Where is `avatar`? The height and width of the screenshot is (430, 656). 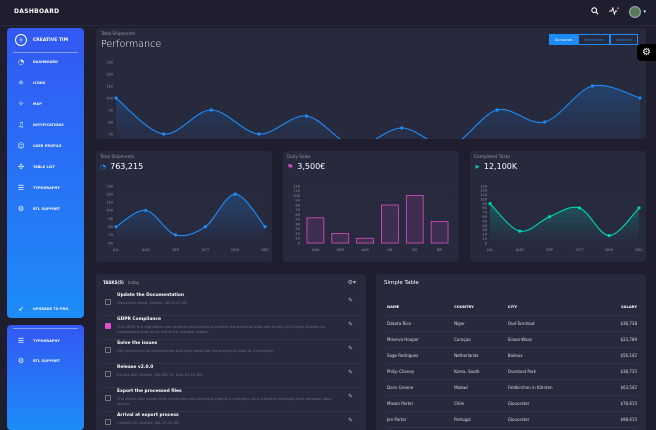 avatar is located at coordinates (635, 12).